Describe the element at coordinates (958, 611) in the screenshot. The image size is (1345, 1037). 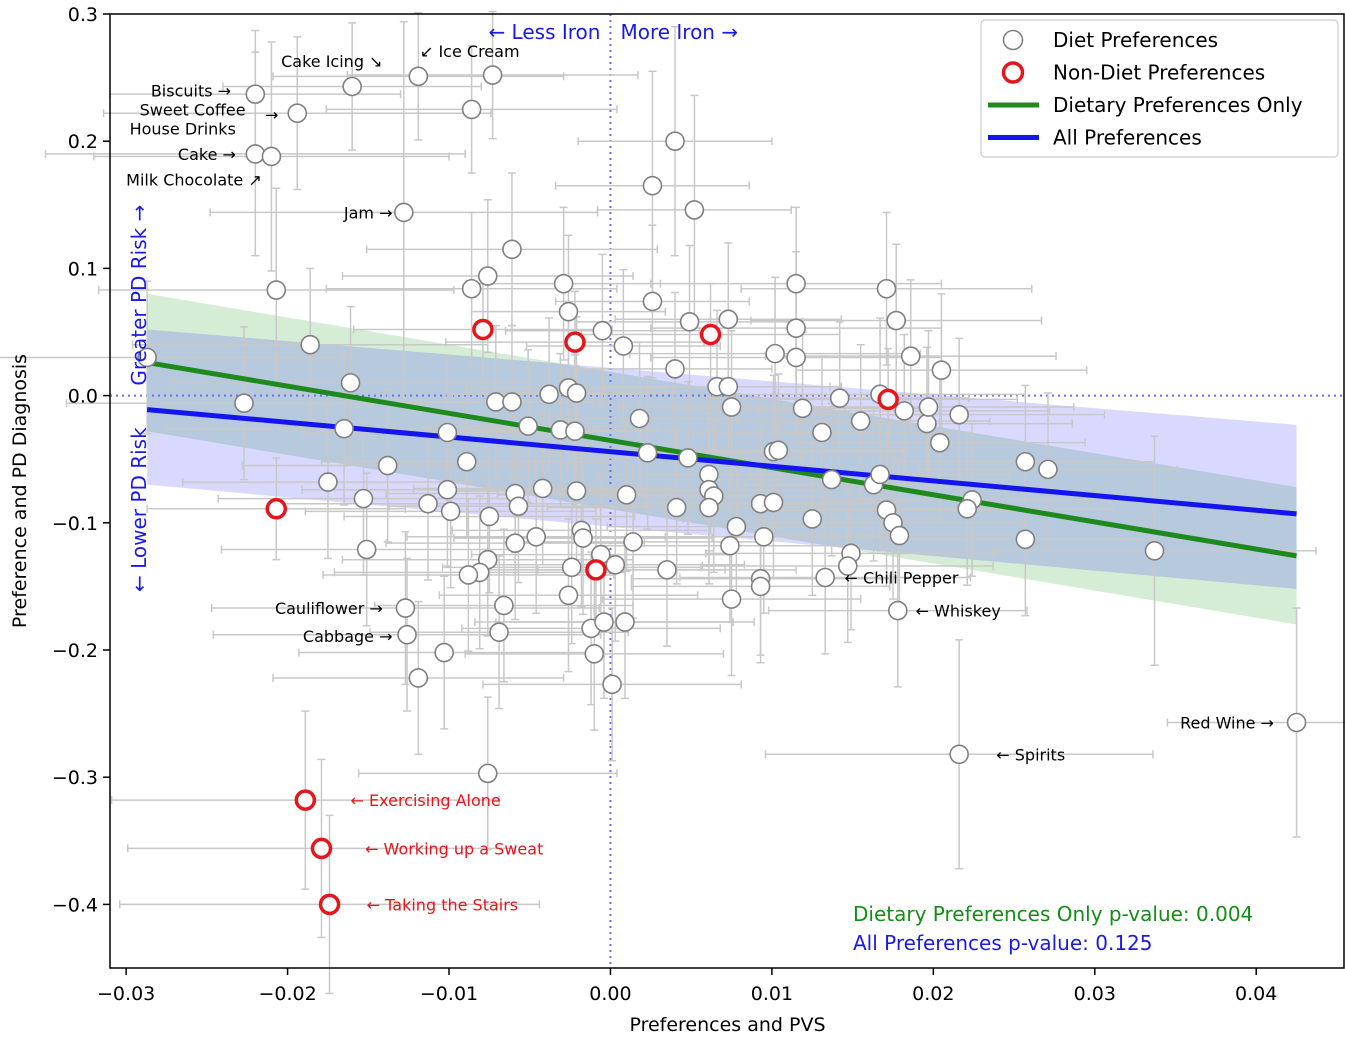
I see `point-annotation: ← Whiskey` at that location.